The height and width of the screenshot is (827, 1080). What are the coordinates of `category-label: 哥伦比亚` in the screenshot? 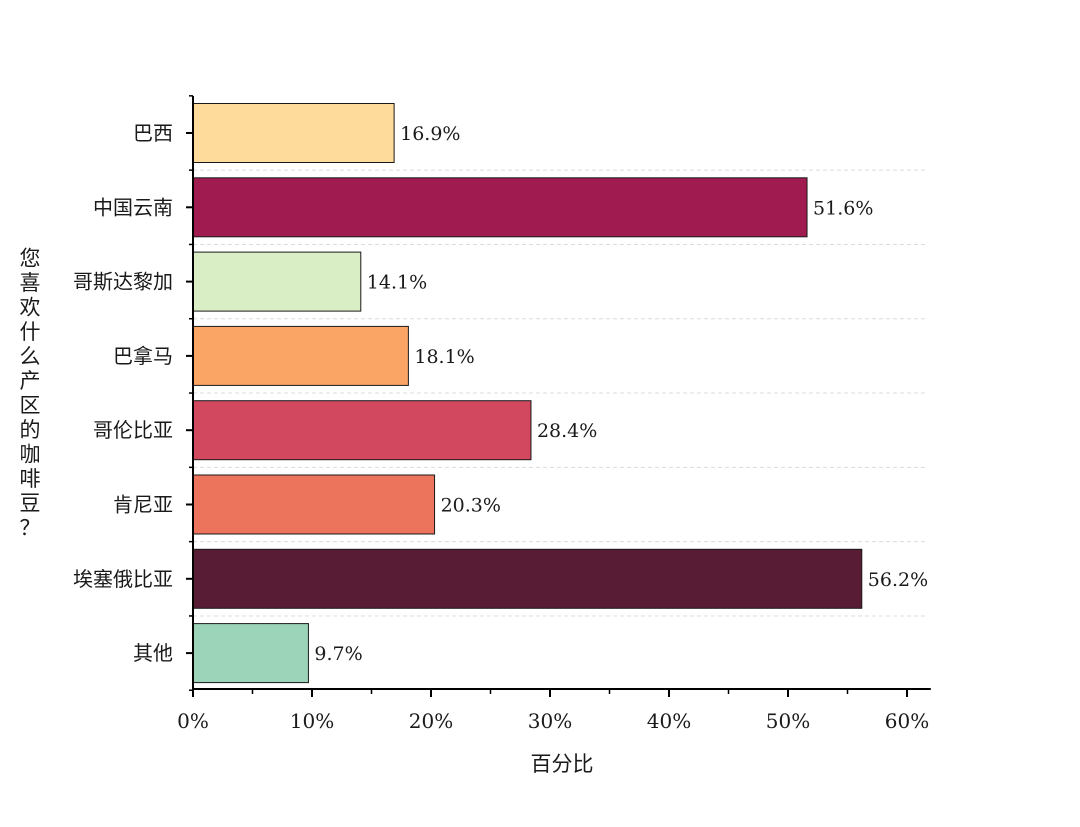 It's located at (133, 430).